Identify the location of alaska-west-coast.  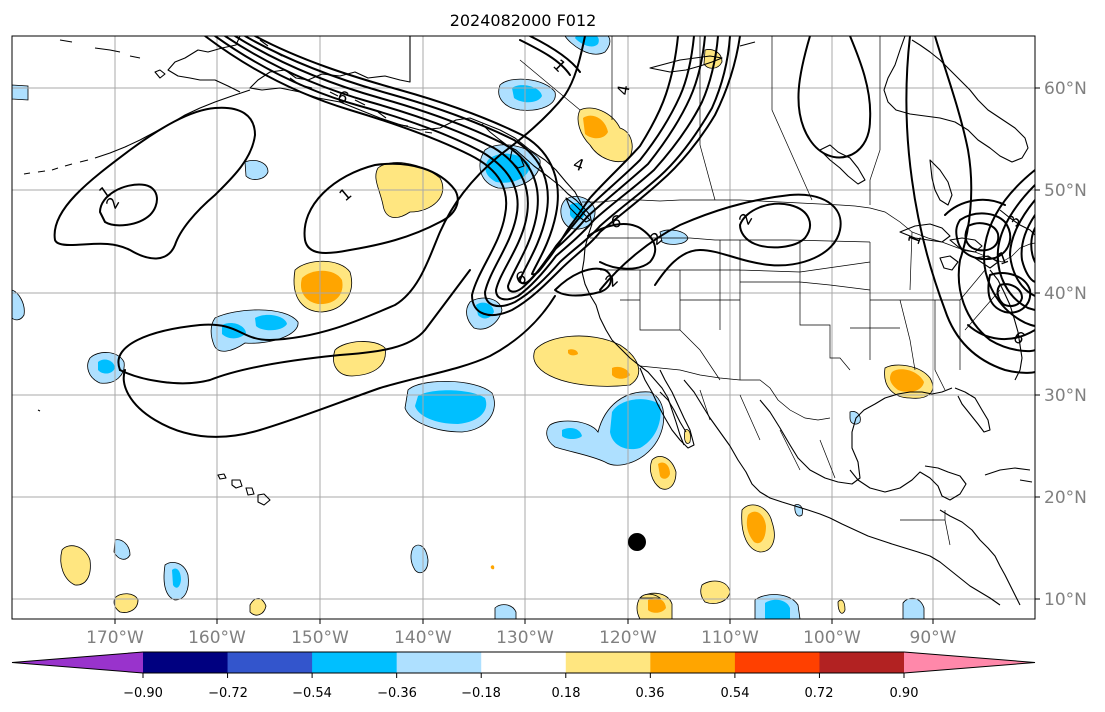
(204, 64).